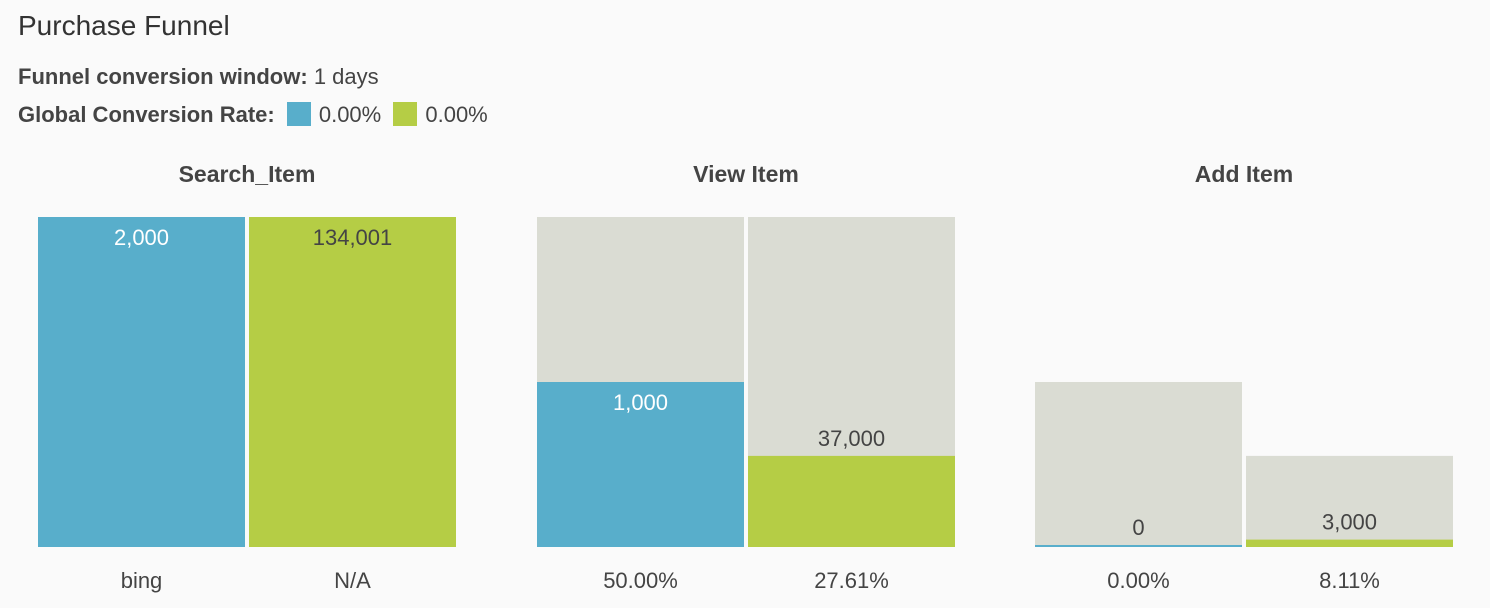 The height and width of the screenshot is (608, 1490). I want to click on value-label: 37,000, so click(851, 438).